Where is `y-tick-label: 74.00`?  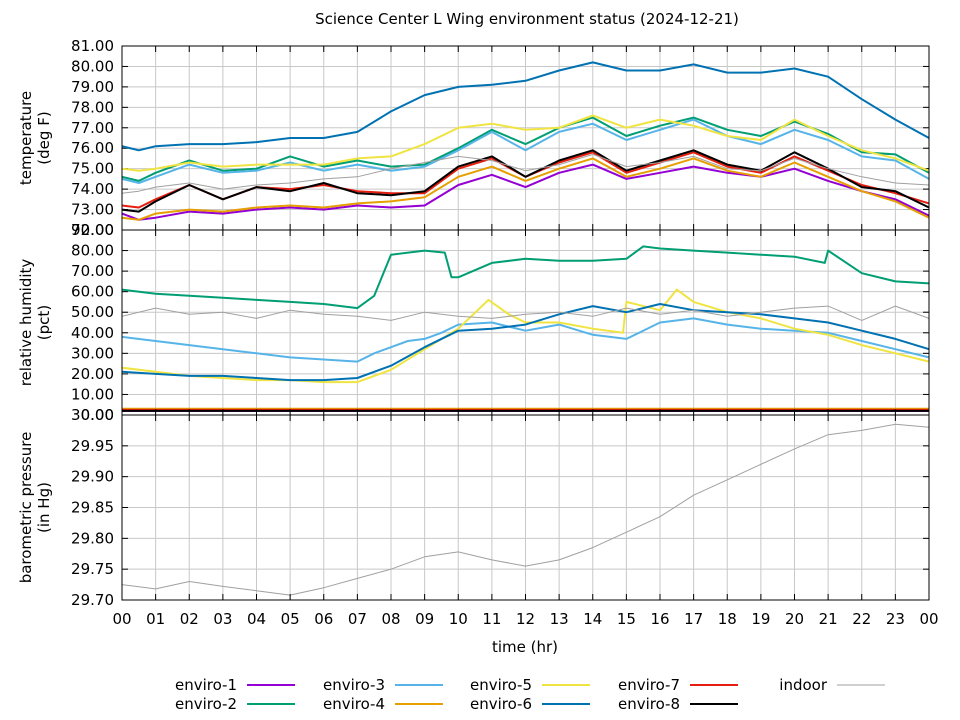 y-tick-label: 74.00 is located at coordinates (92, 189).